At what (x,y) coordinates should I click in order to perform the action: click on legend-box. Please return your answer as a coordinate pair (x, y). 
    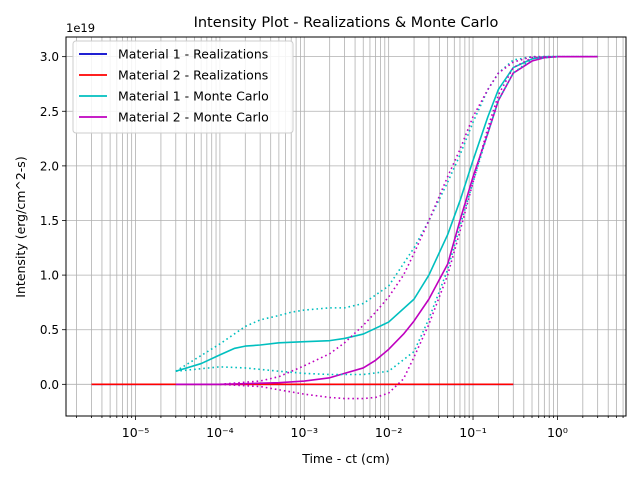
    Looking at the image, I should click on (183, 87).